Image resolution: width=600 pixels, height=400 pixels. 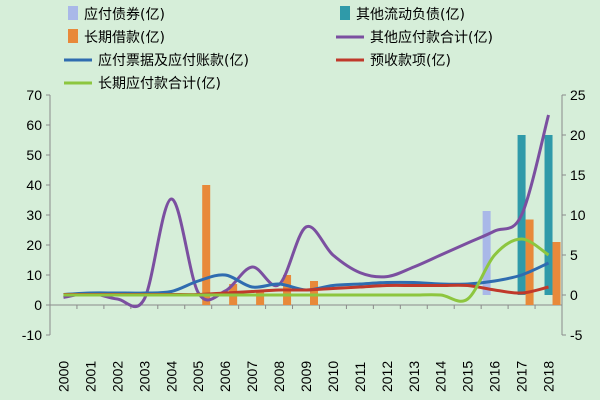 I want to click on y-left-tick-label: 50, so click(x=34, y=155).